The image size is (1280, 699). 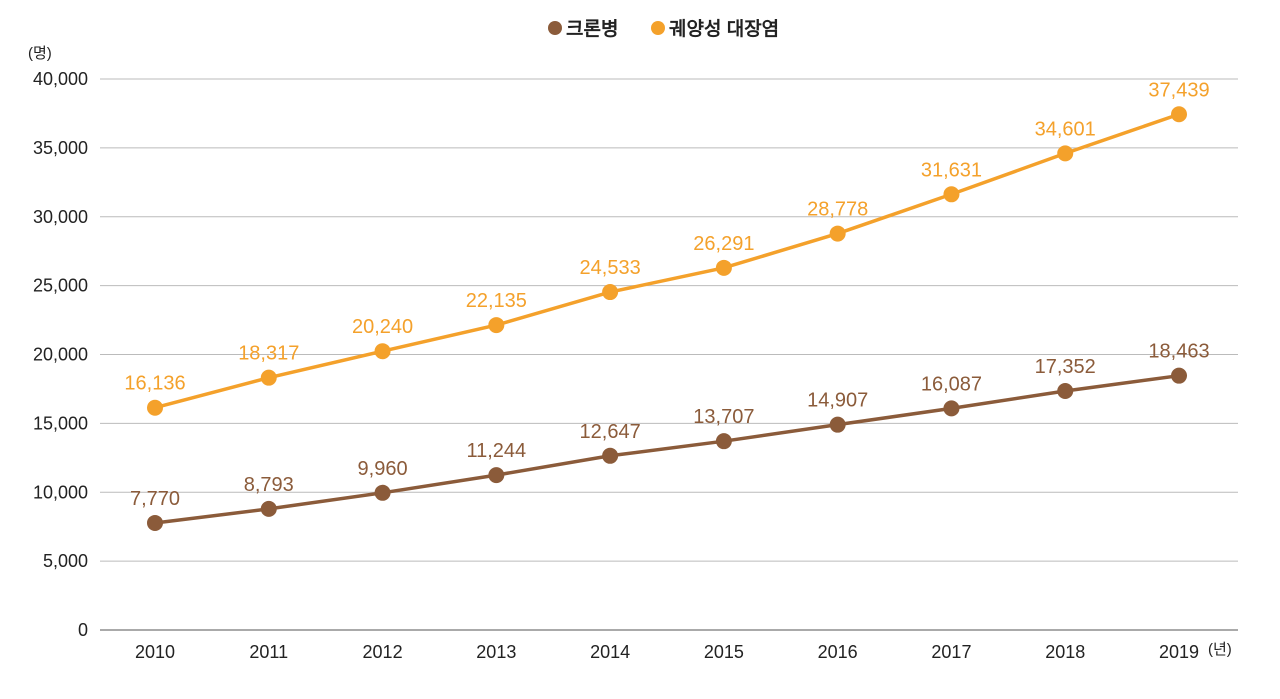 I want to click on legend-label-crohn: 크론병, so click(x=592, y=29).